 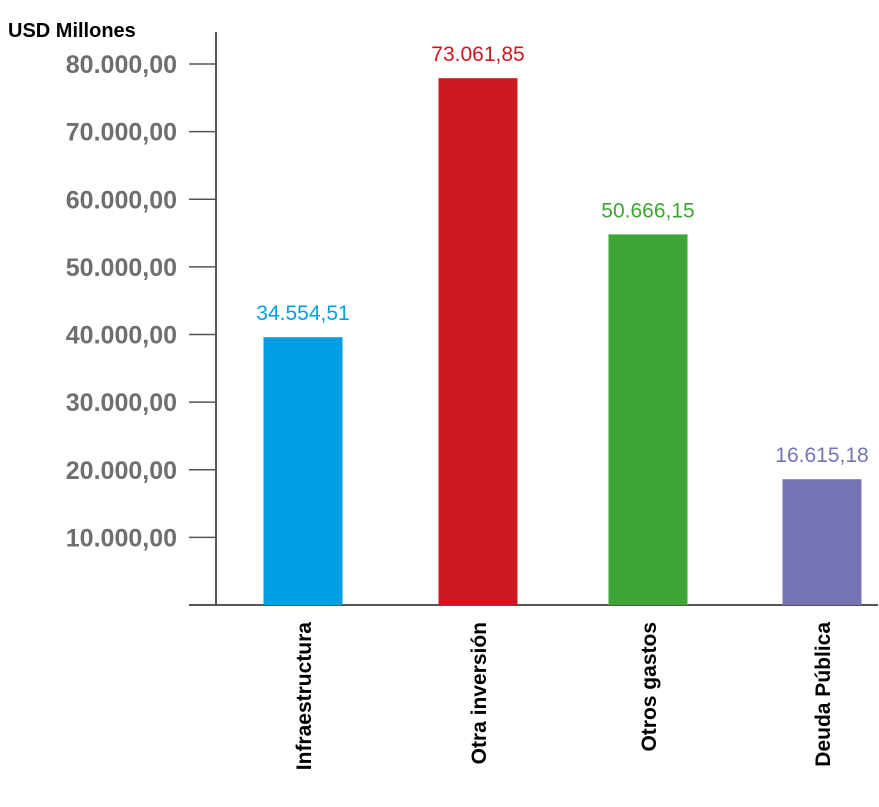 I want to click on y-tick-label: 60.000,00, so click(x=121, y=200).